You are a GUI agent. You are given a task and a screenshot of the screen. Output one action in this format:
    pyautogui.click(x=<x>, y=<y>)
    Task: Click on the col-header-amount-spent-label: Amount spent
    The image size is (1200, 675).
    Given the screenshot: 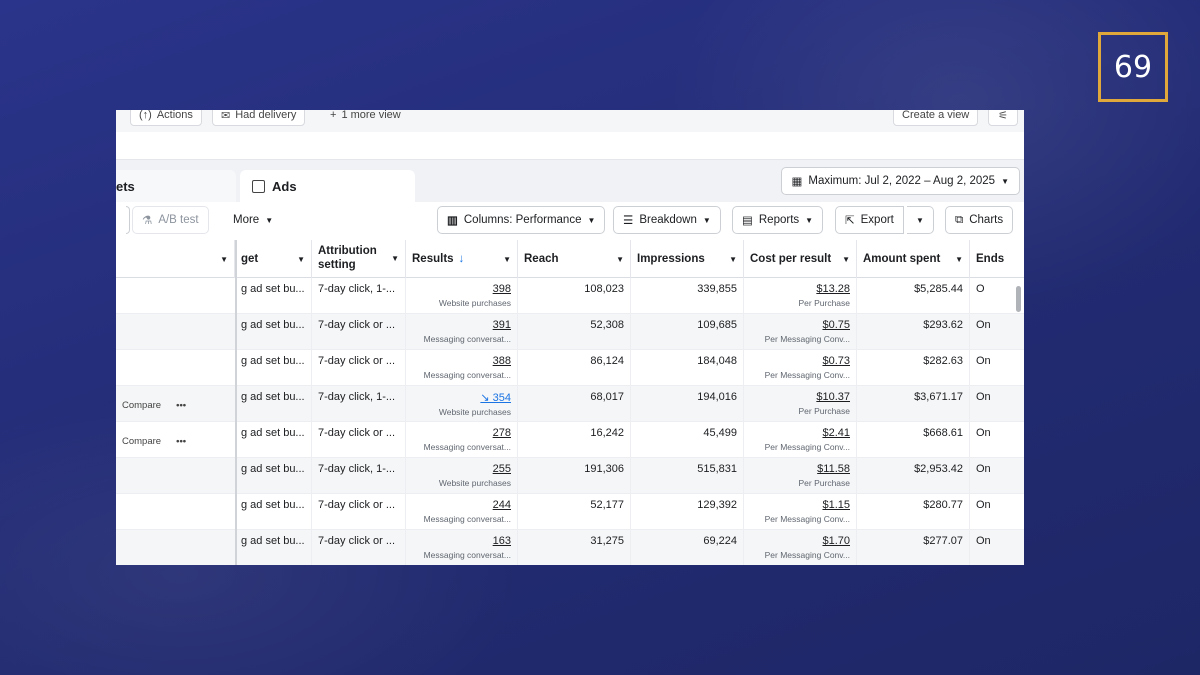 What is the action you would take?
    pyautogui.click(x=902, y=259)
    